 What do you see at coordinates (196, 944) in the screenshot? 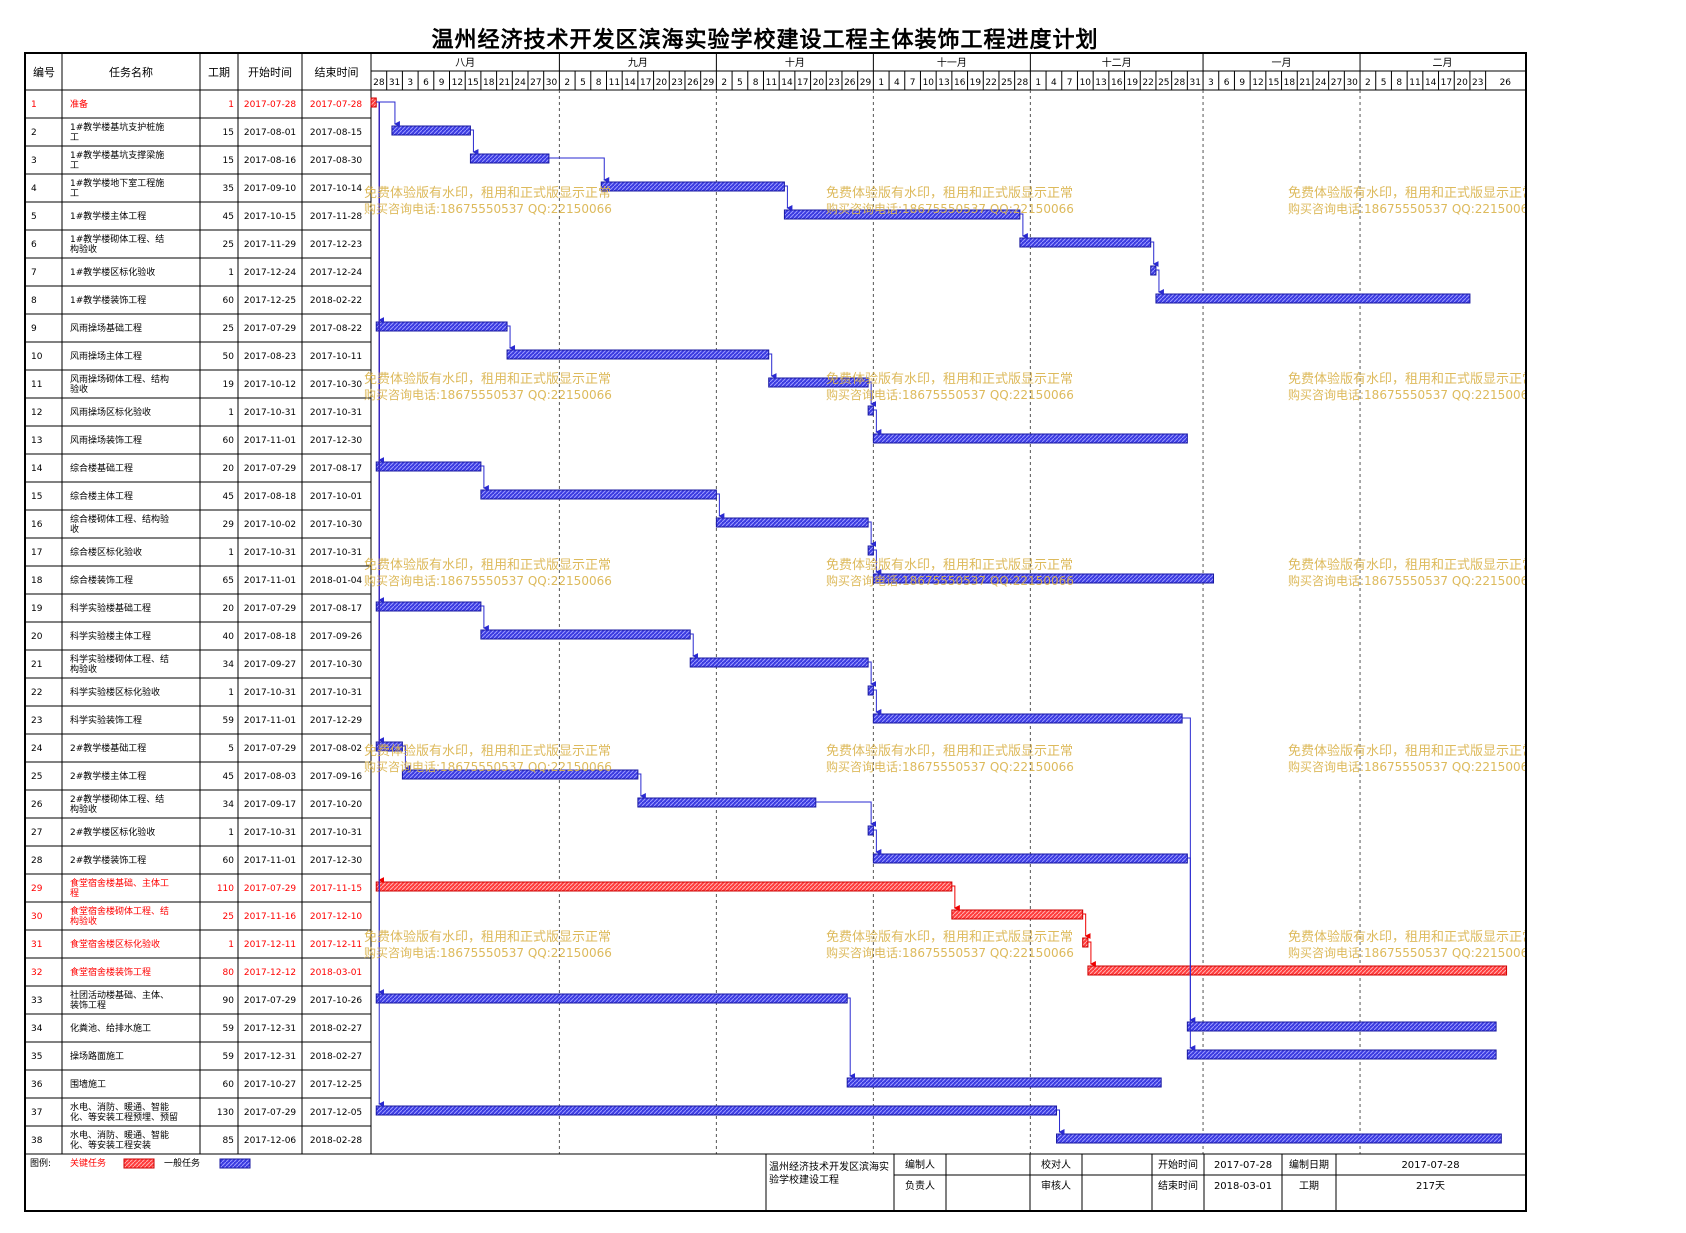
I see `table-row: 31 食堂宿舍楼区标化验收 1 2017-12-11 2017-12-11` at bounding box center [196, 944].